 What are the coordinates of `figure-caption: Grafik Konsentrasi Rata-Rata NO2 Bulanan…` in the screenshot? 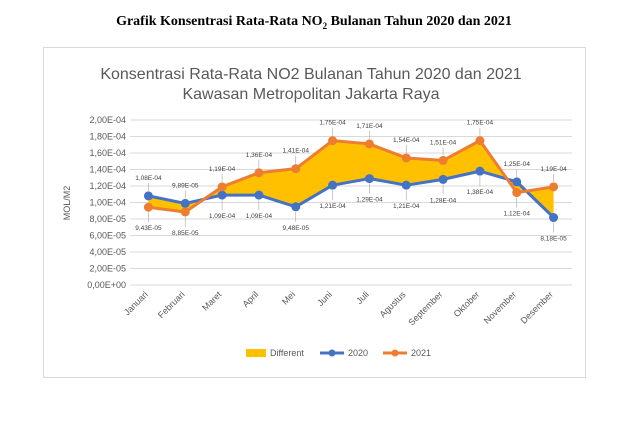 It's located at (314, 22).